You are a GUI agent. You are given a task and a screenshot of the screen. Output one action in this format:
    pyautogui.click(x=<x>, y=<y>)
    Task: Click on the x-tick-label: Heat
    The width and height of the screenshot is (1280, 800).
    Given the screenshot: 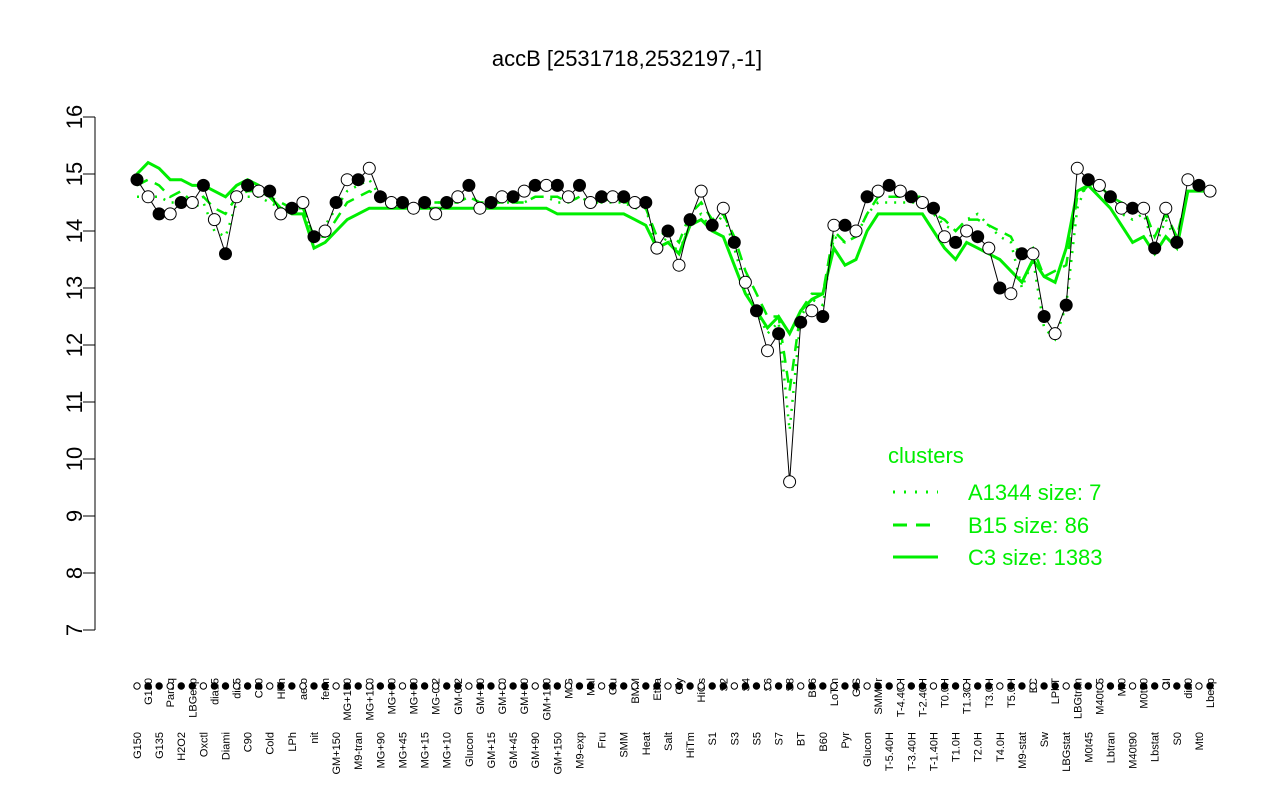 What is the action you would take?
    pyautogui.click(x=647, y=743)
    